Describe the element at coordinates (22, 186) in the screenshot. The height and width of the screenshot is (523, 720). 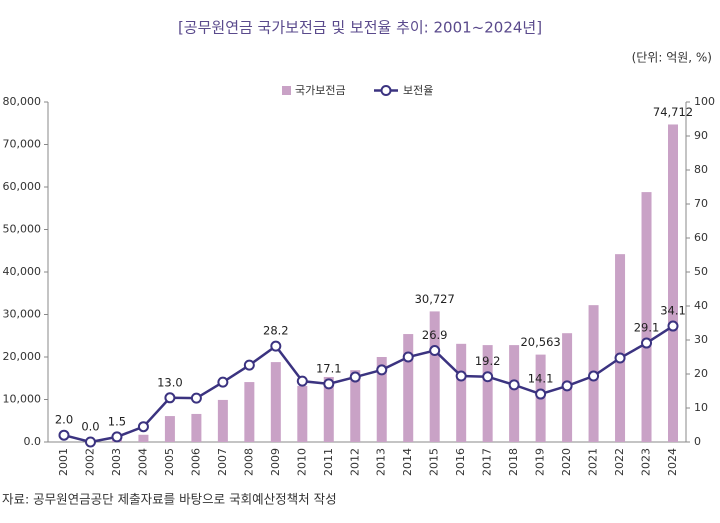
I see `y-tick-label: 60,000` at that location.